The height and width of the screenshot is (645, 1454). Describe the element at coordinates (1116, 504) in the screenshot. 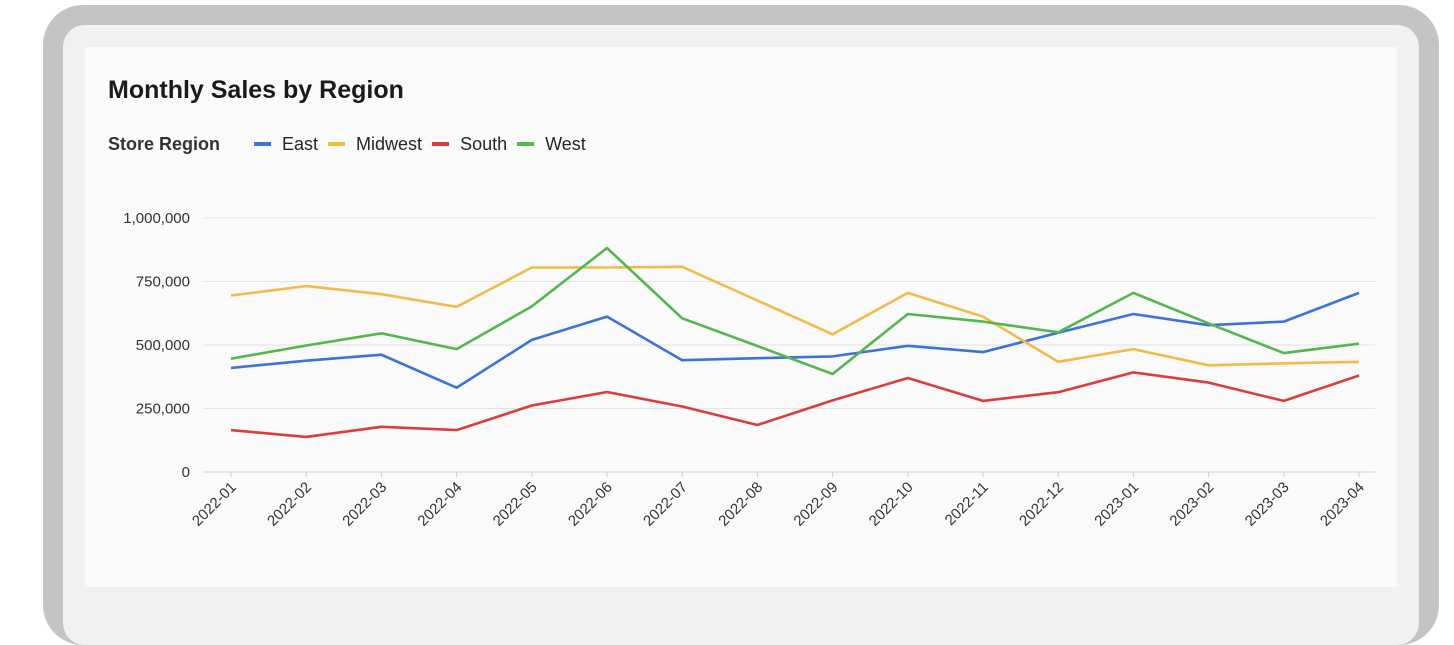

I see `x-tick-label: 2023-01` at that location.